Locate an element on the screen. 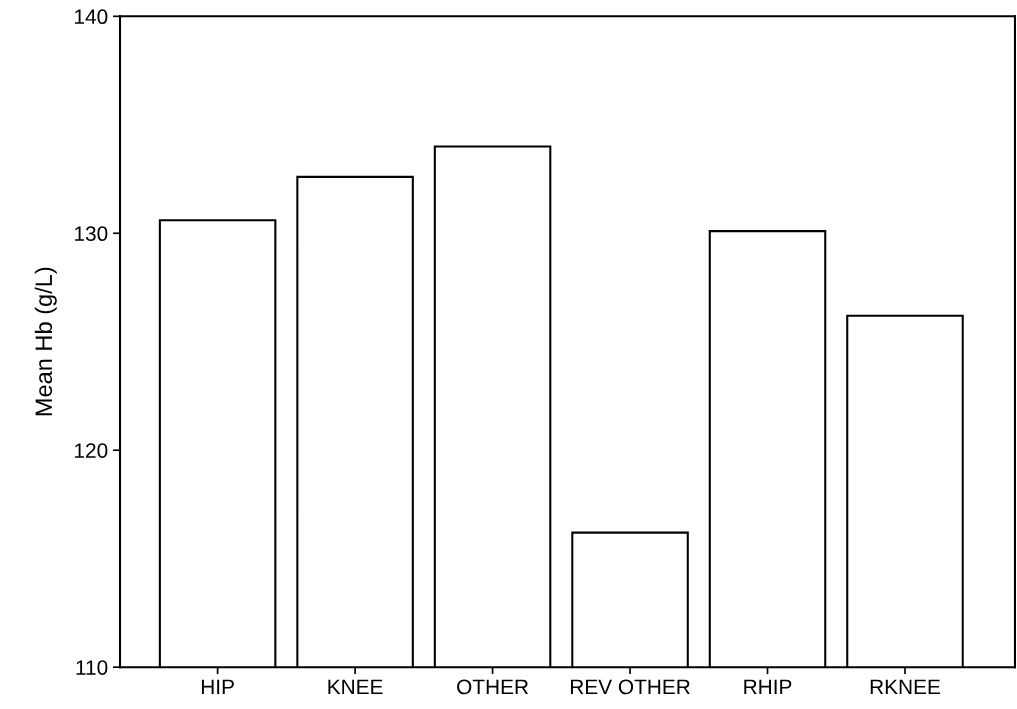 The height and width of the screenshot is (709, 1017). x-tick-label: RKNEE is located at coordinates (905, 687).